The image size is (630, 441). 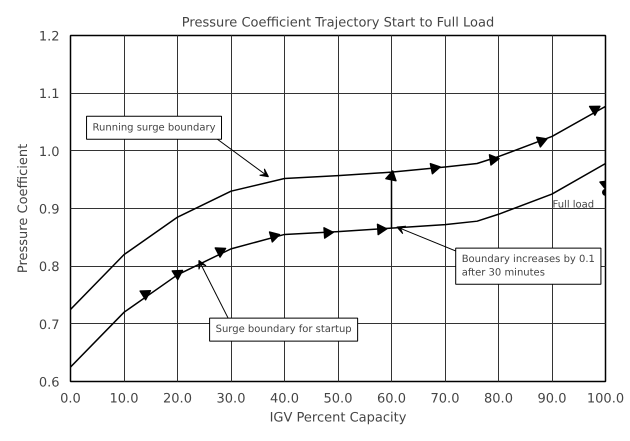 What do you see at coordinates (528, 266) in the screenshot?
I see `annotation: Boundary increases by 0.1 after 30 minutes` at bounding box center [528, 266].